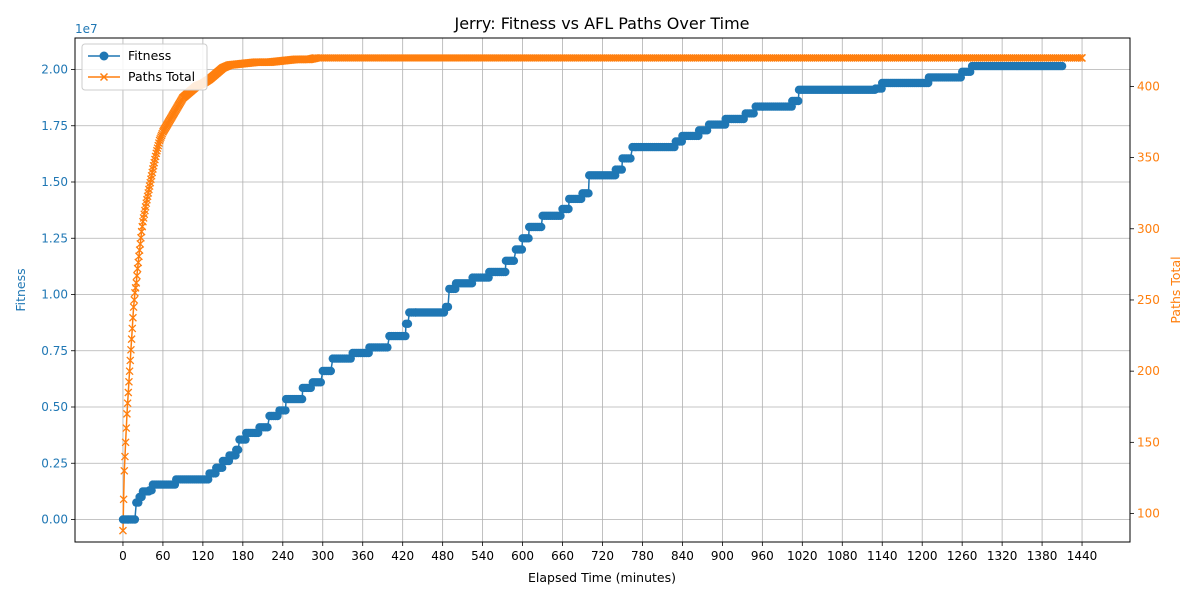 The width and height of the screenshot is (1200, 604). What do you see at coordinates (522, 556) in the screenshot?
I see `x-tick-label: 600` at bounding box center [522, 556].